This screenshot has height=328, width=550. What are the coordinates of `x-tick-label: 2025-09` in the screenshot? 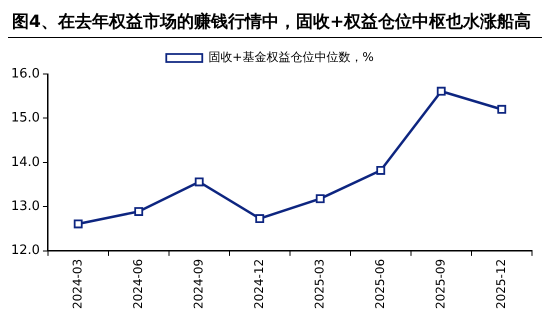 It's located at (440, 283).